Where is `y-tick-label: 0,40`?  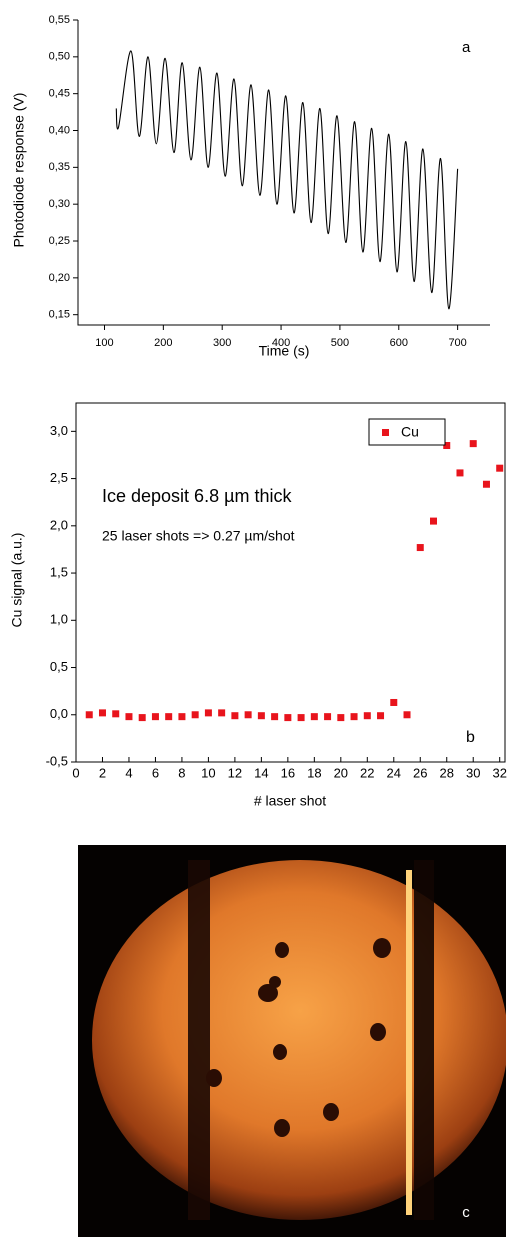 y-tick-label: 0,40 is located at coordinates (59, 130).